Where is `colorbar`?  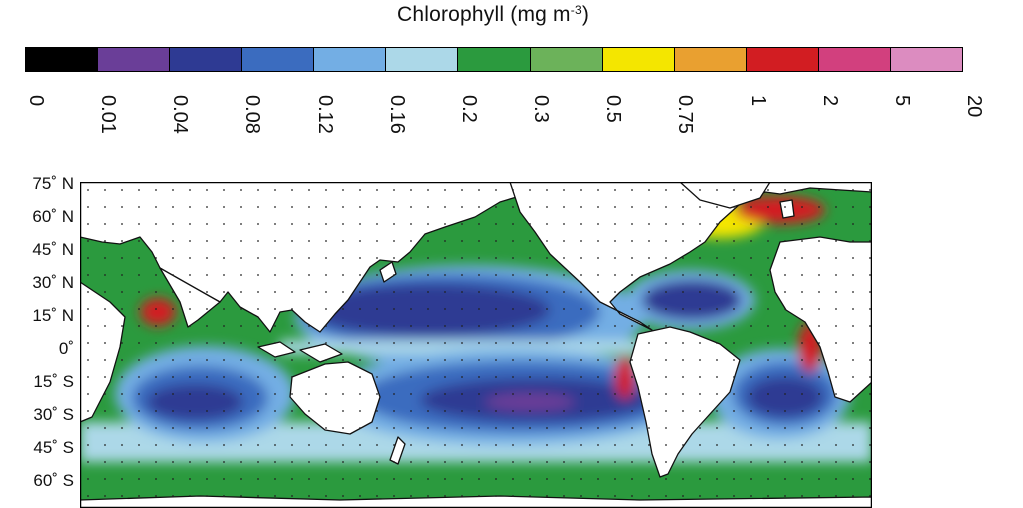 colorbar is located at coordinates (494, 59).